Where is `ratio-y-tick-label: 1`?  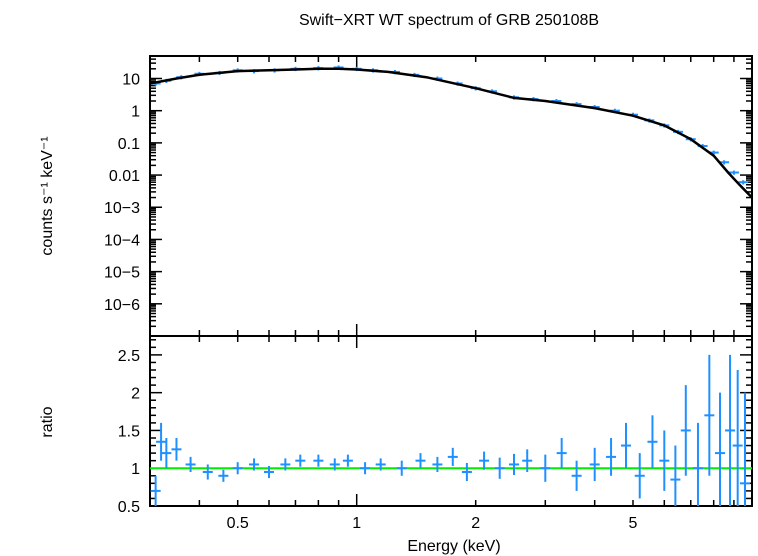 ratio-y-tick-label: 1 is located at coordinates (135, 469).